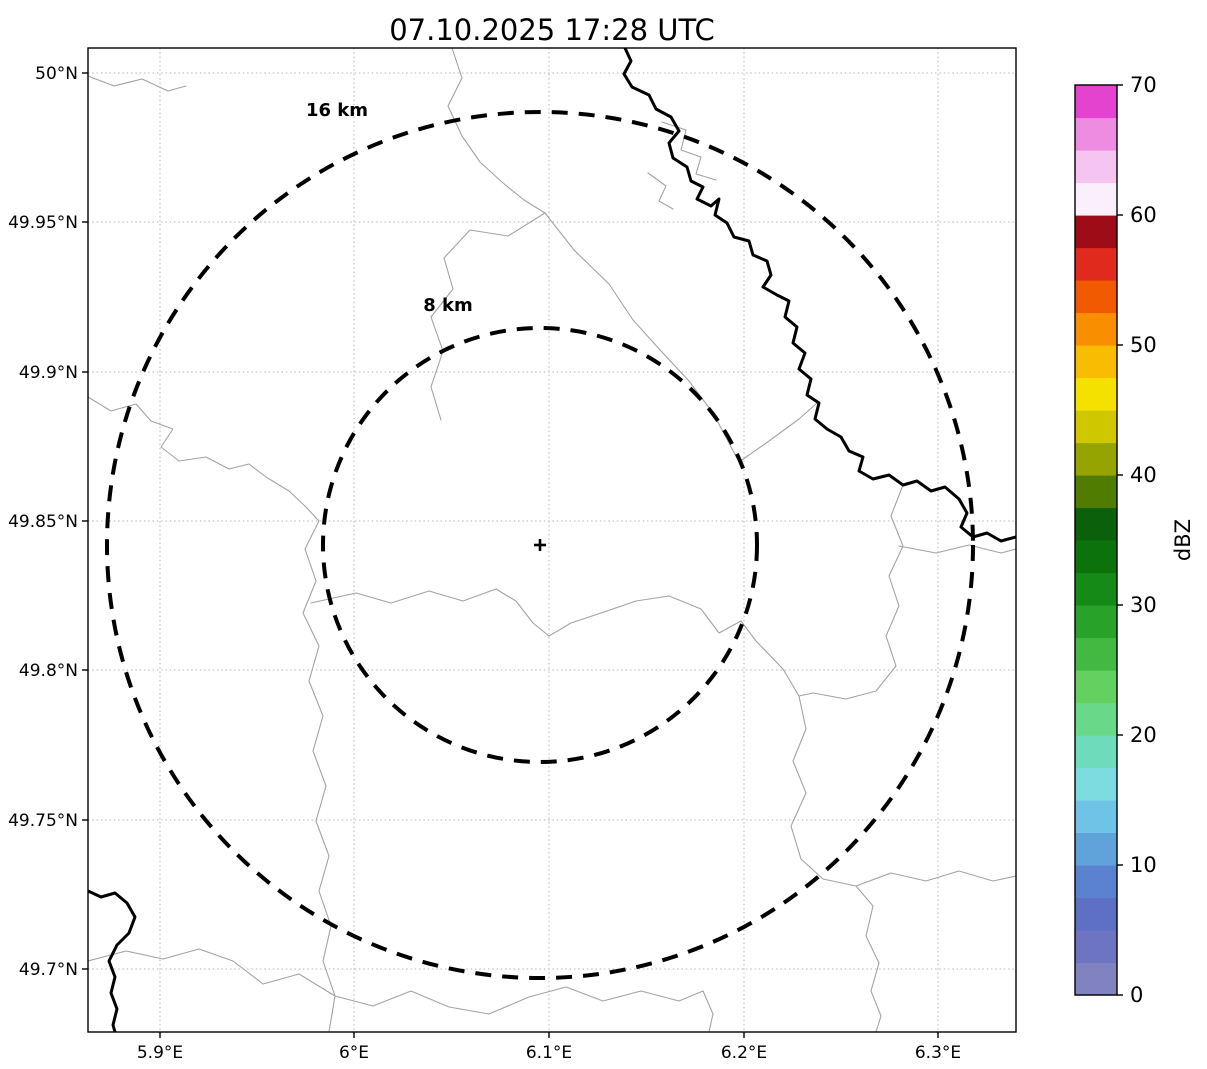  I want to click on colorbar-tick-label: 50, so click(1143, 345).